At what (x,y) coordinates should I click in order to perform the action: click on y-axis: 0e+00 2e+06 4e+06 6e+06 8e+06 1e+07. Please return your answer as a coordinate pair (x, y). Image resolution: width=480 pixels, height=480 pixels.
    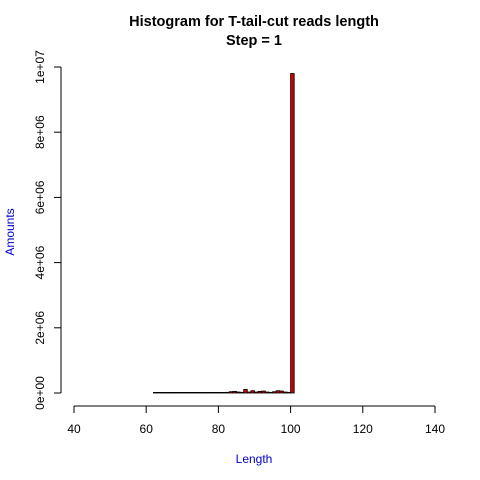
    Looking at the image, I should click on (47, 230).